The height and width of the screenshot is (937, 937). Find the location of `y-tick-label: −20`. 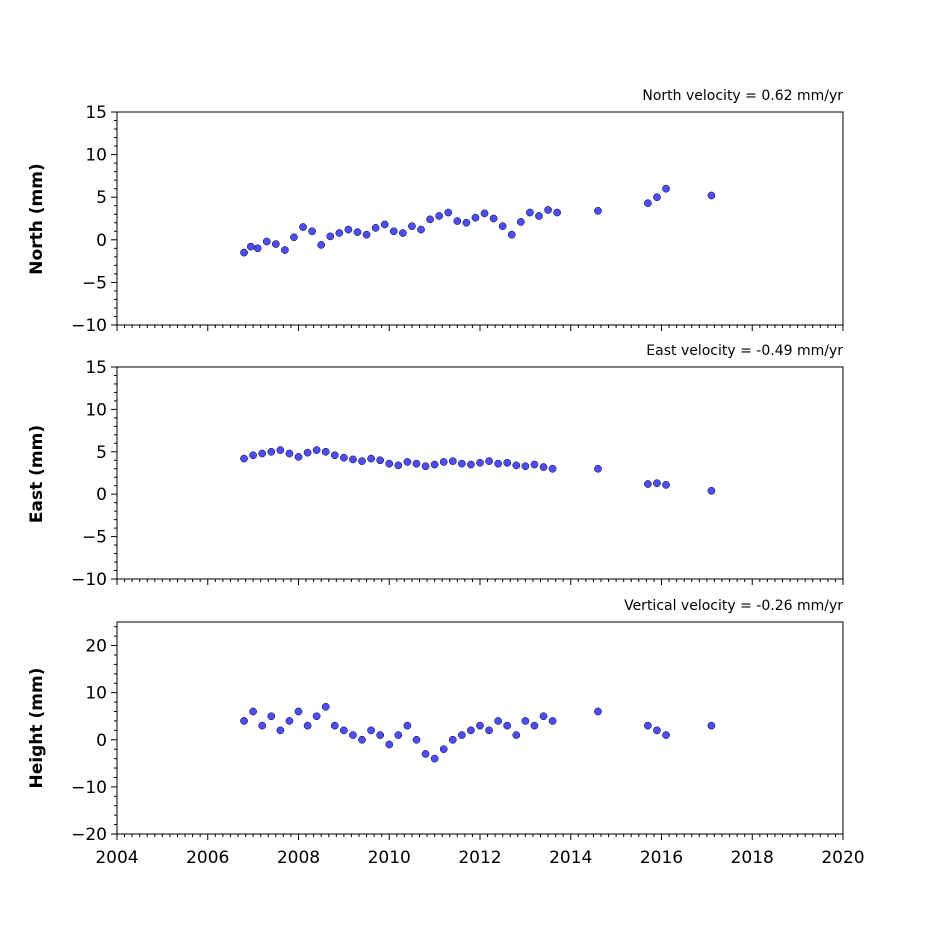

y-tick-label: −20 is located at coordinates (89, 835).